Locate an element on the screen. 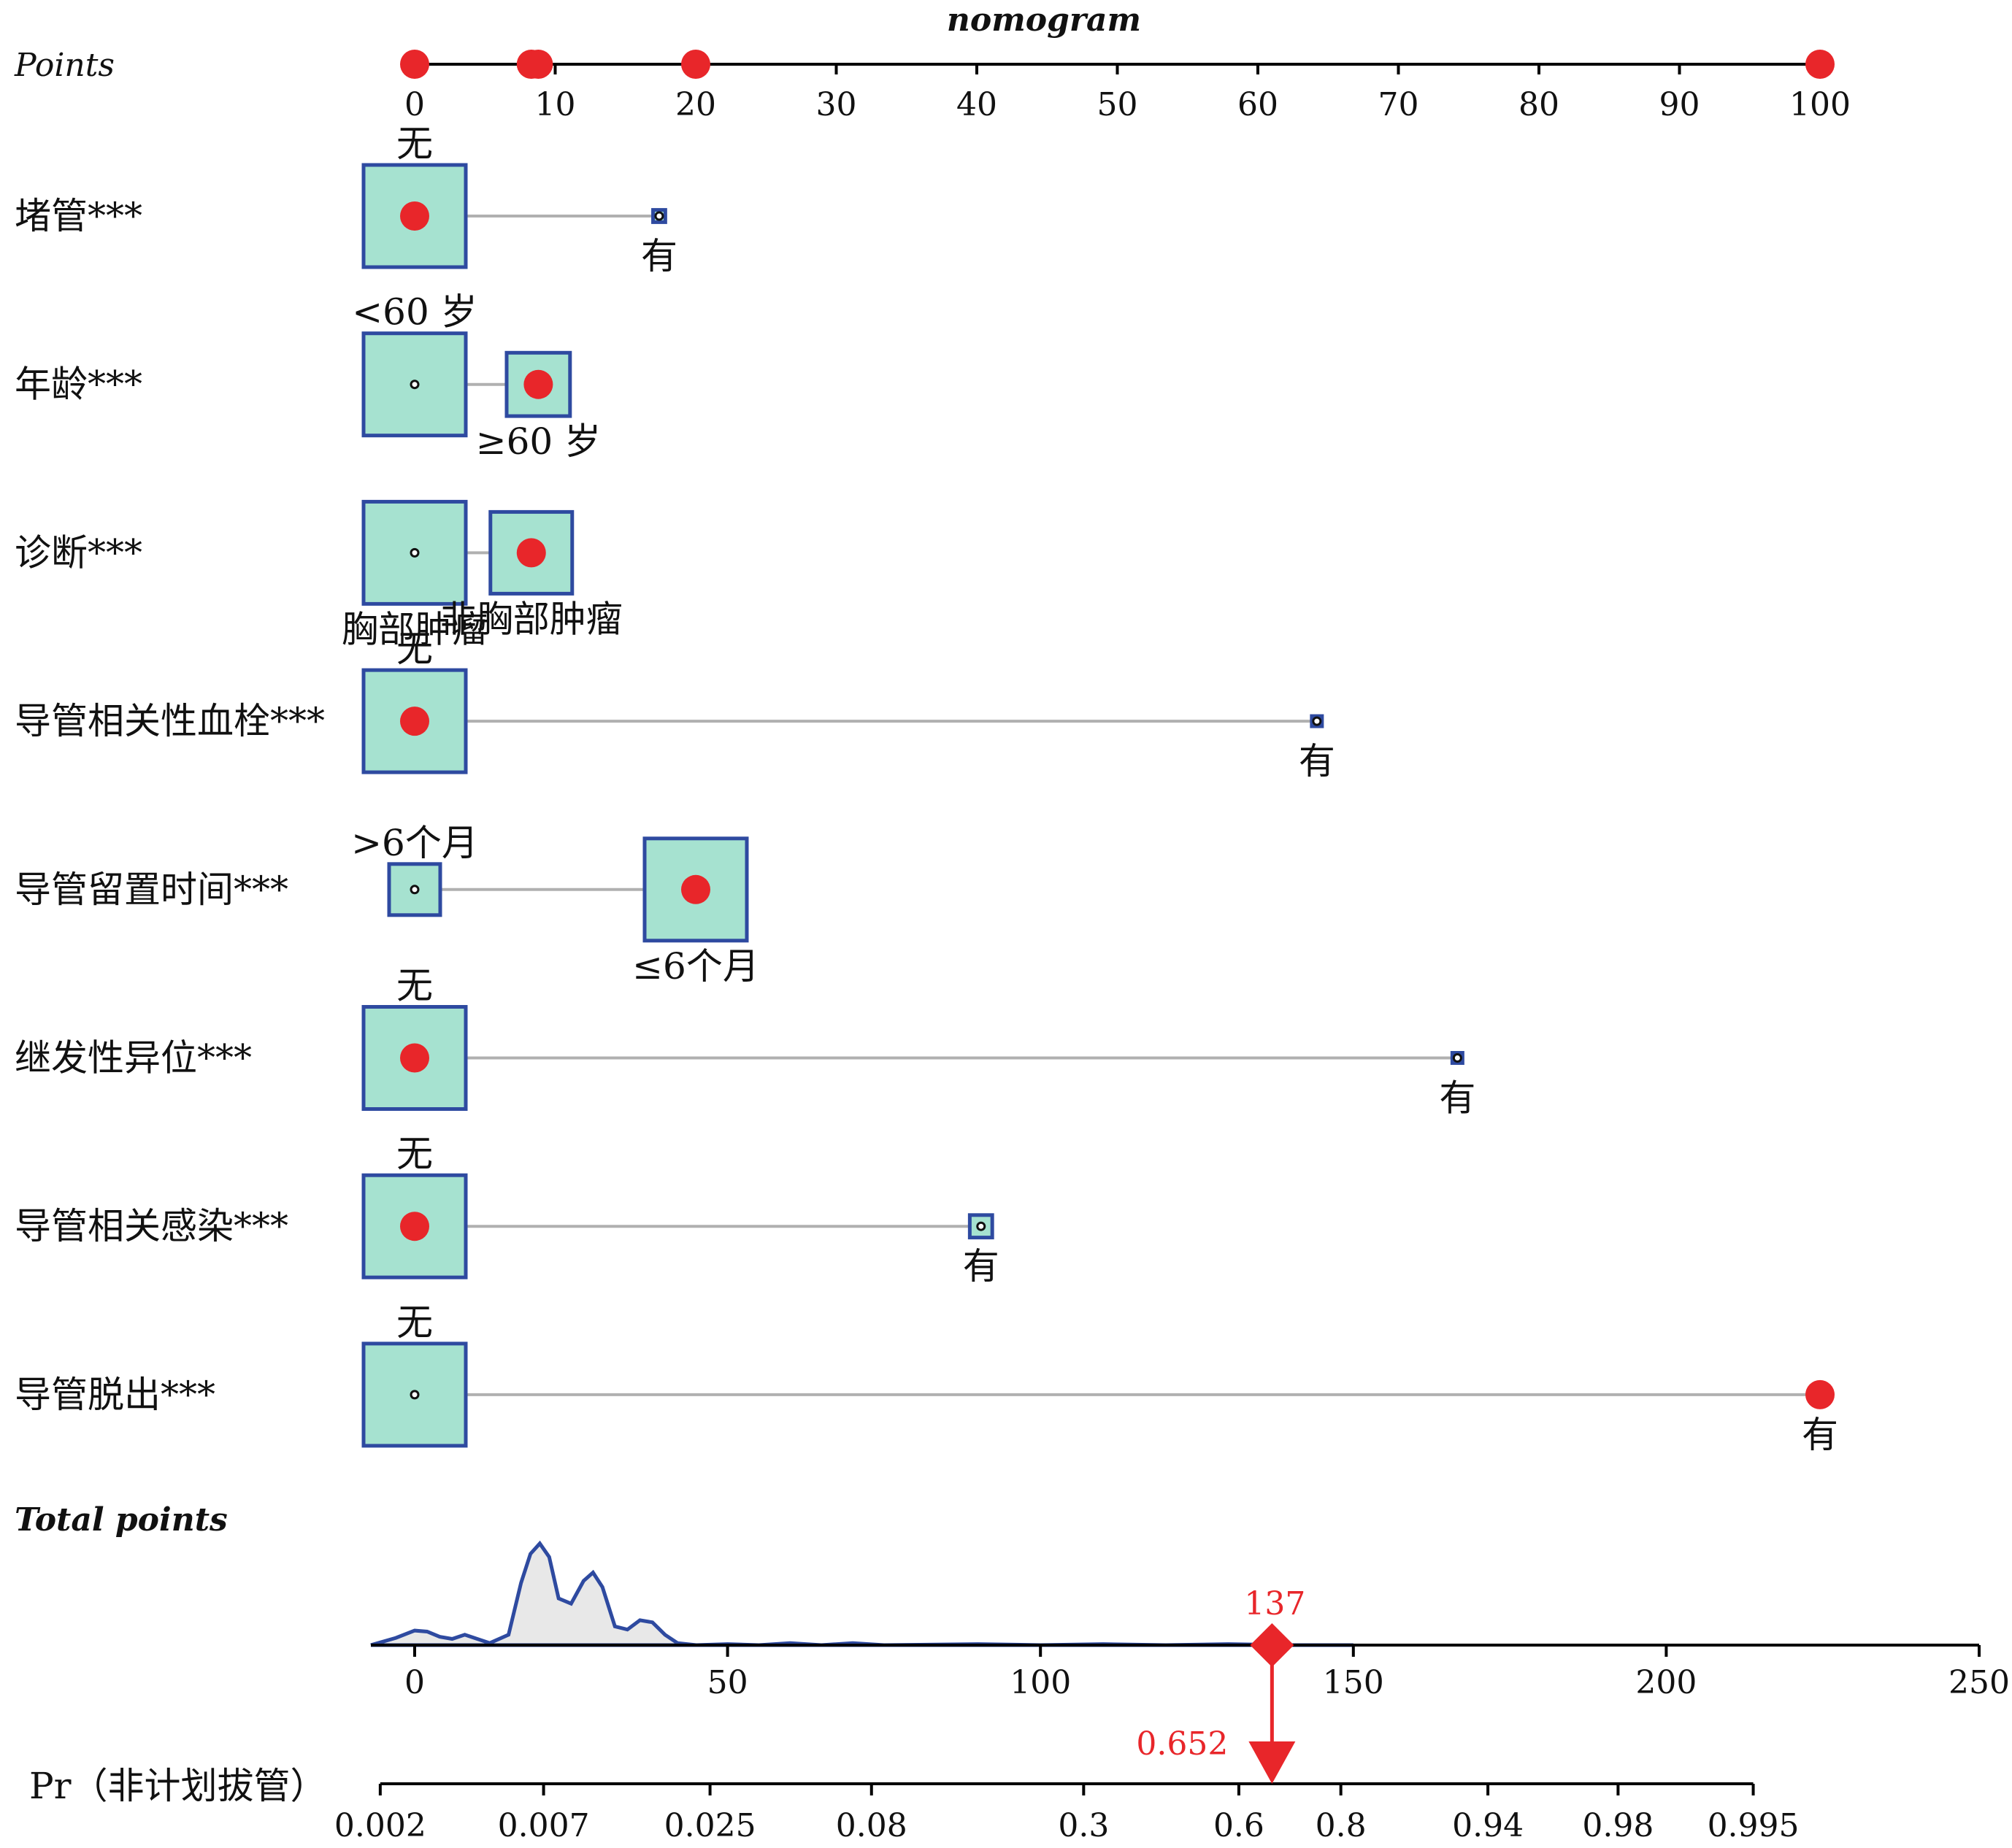 The height and width of the screenshot is (1848, 2012). total-points-tick-label: 100 is located at coordinates (1040, 1682).